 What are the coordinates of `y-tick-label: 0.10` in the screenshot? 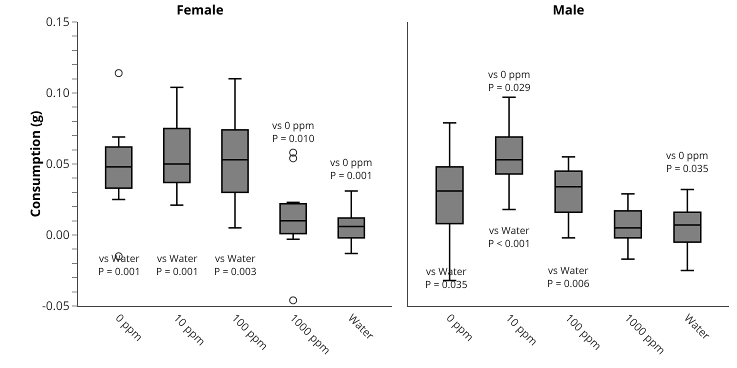 It's located at (58, 93).